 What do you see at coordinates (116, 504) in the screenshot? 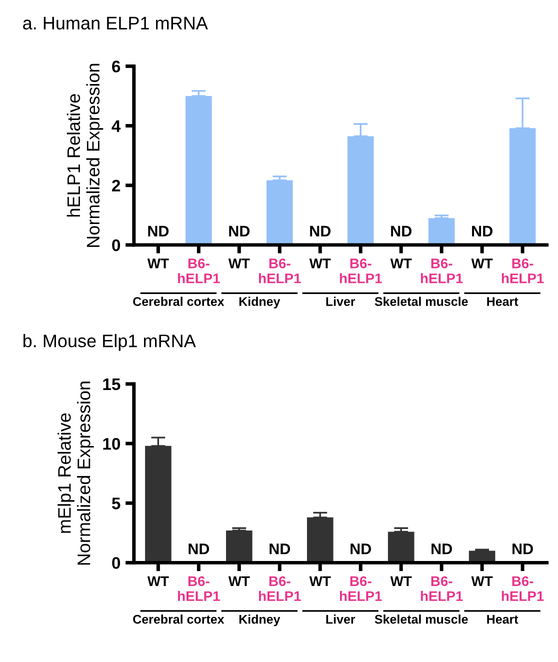
I see `y-tick-label: 5` at bounding box center [116, 504].